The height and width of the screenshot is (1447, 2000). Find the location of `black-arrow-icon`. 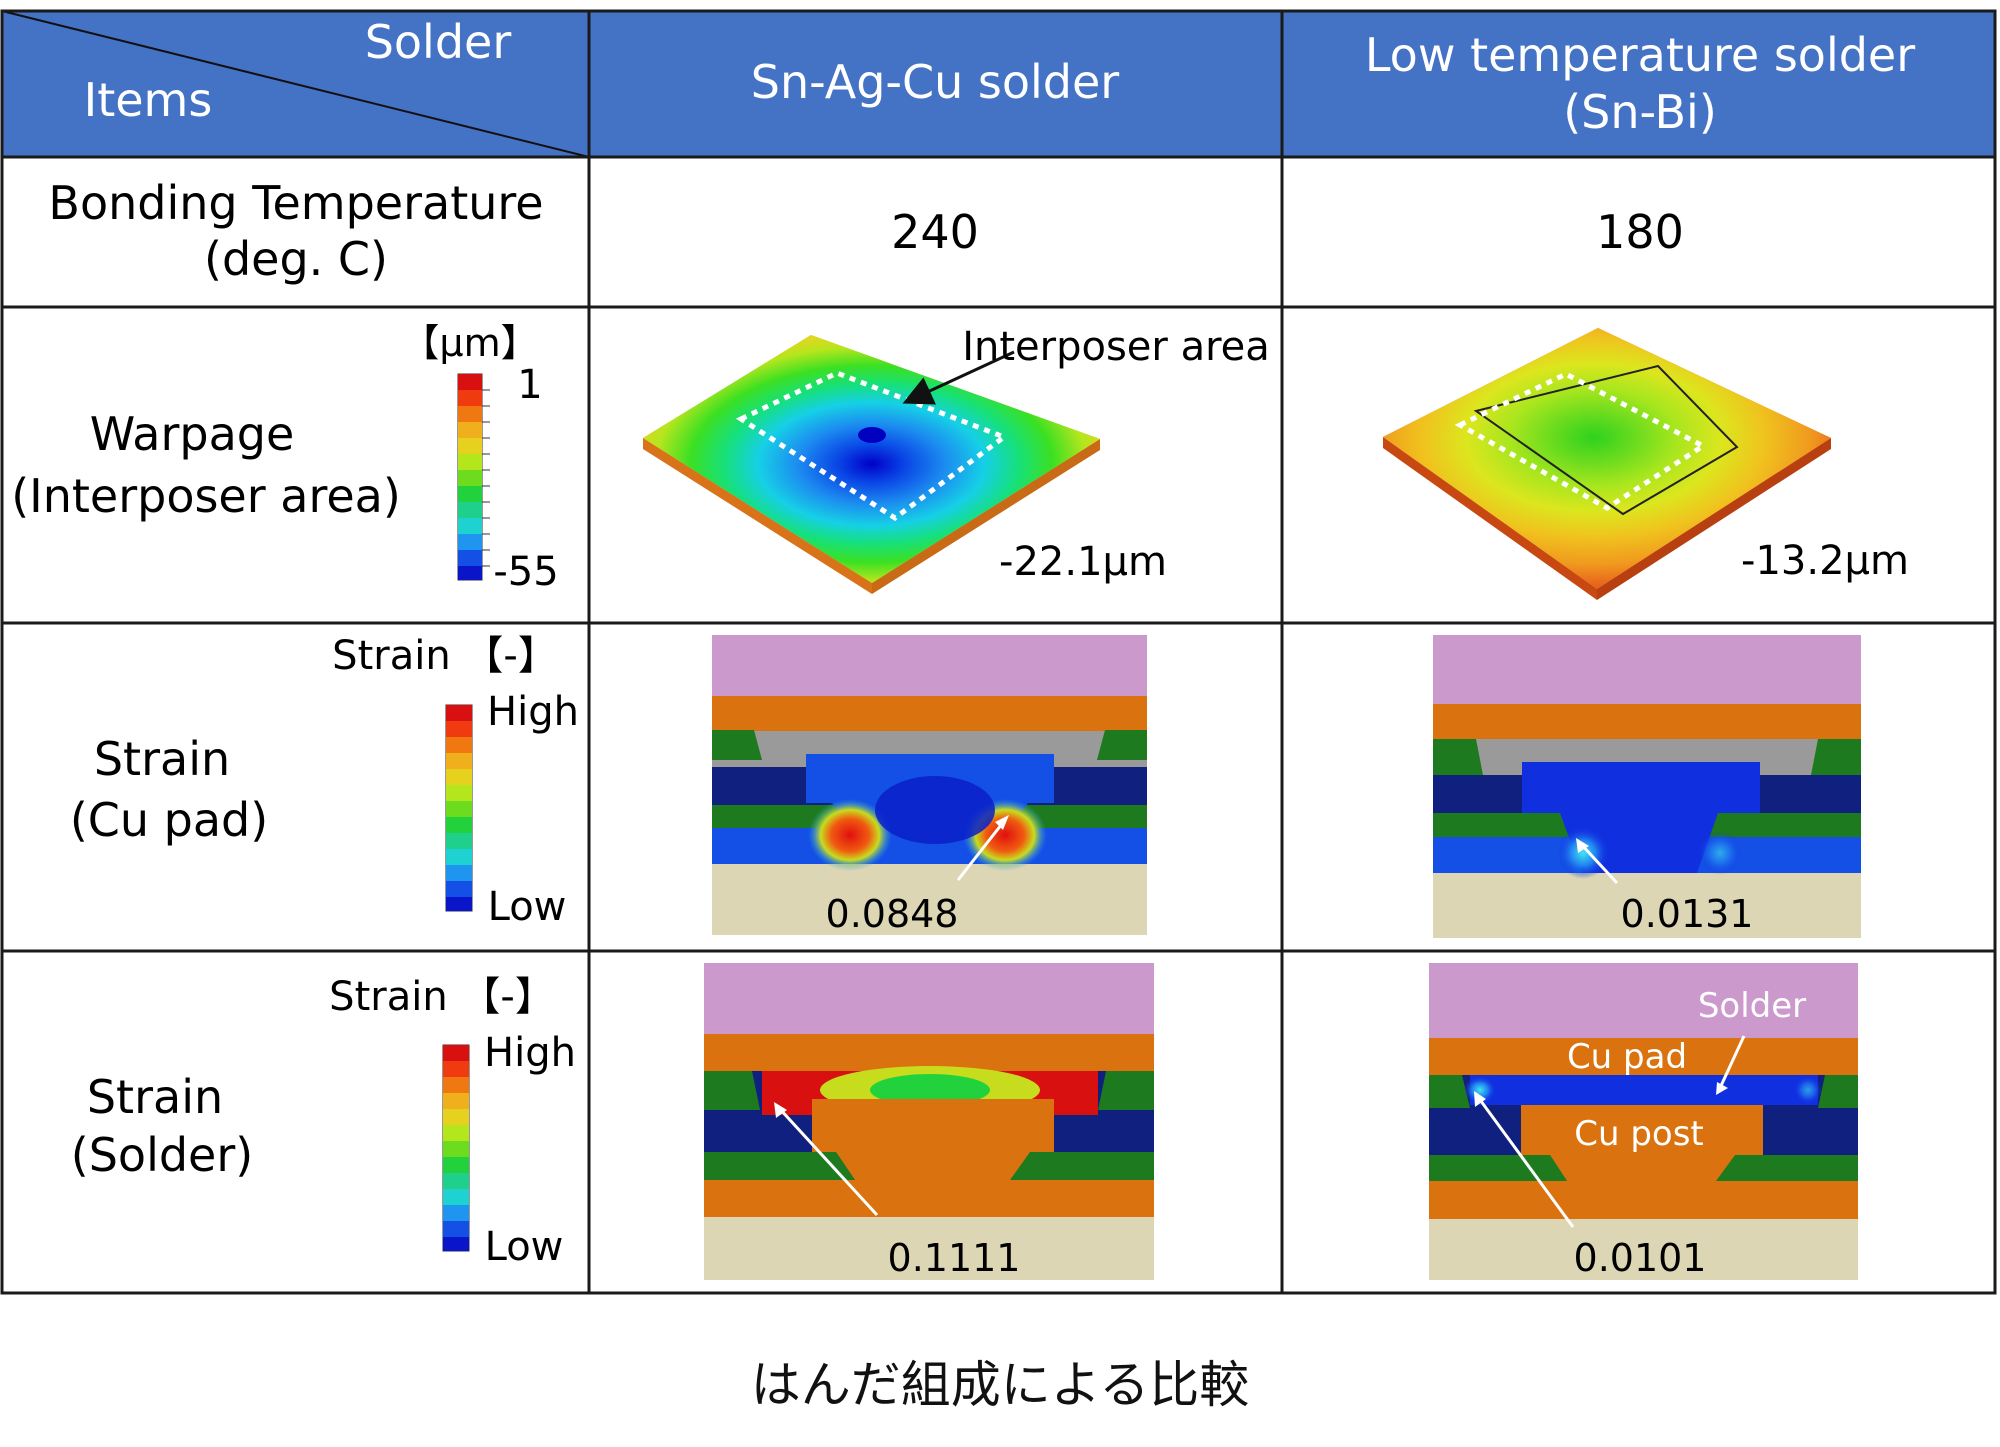

black-arrow-icon is located at coordinates (958, 377).